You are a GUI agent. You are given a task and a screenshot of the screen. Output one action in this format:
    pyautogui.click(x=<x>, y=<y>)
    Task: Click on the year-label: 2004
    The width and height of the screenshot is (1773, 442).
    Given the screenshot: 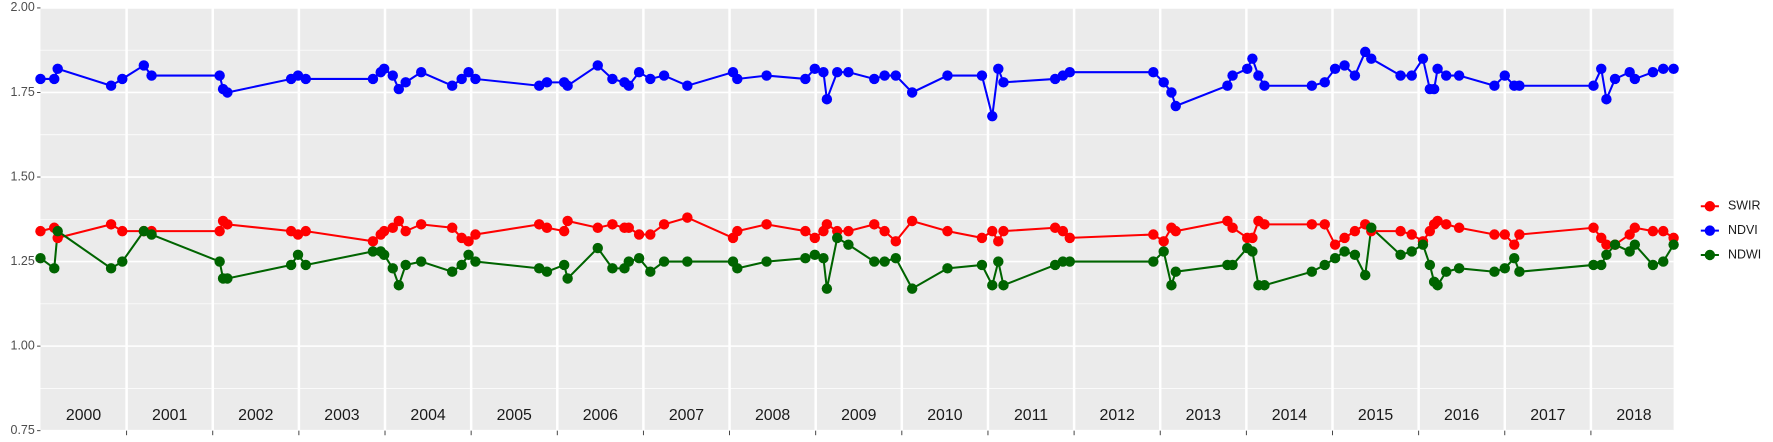 What is the action you would take?
    pyautogui.click(x=427, y=415)
    